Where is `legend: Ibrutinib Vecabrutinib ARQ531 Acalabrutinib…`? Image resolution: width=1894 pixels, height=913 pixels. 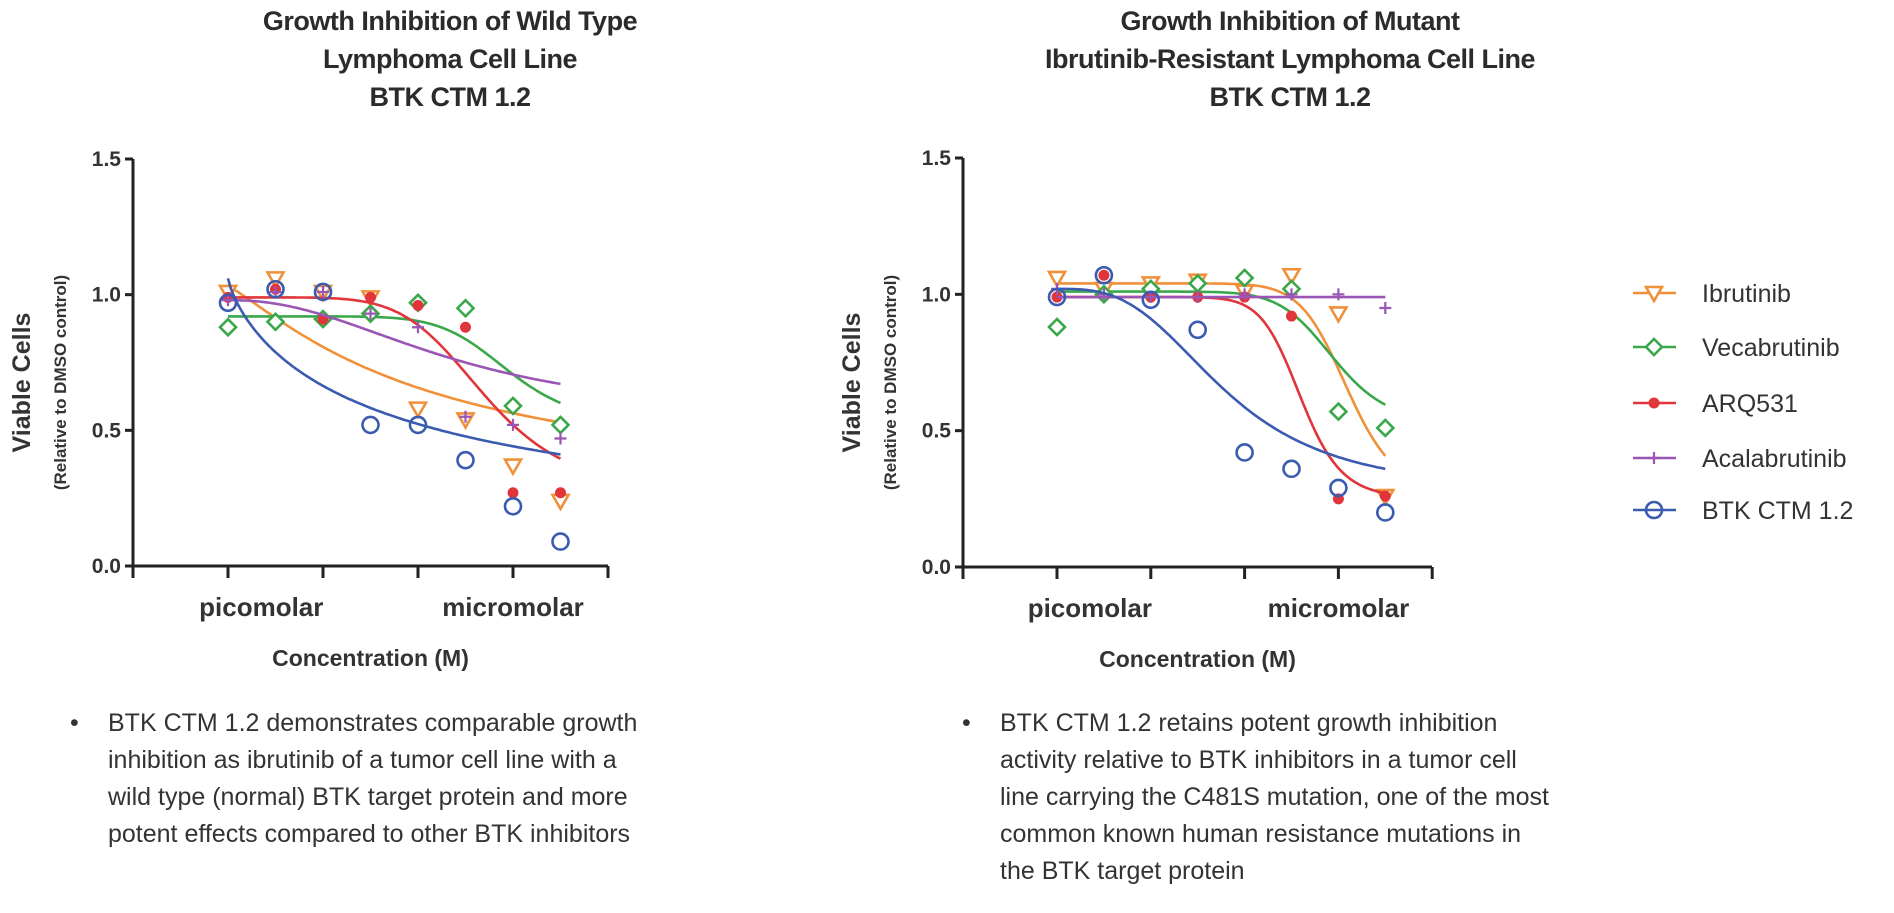
legend: Ibrutinib Vecabrutinib ARQ531 Acalabrutinib… is located at coordinates (1743, 402).